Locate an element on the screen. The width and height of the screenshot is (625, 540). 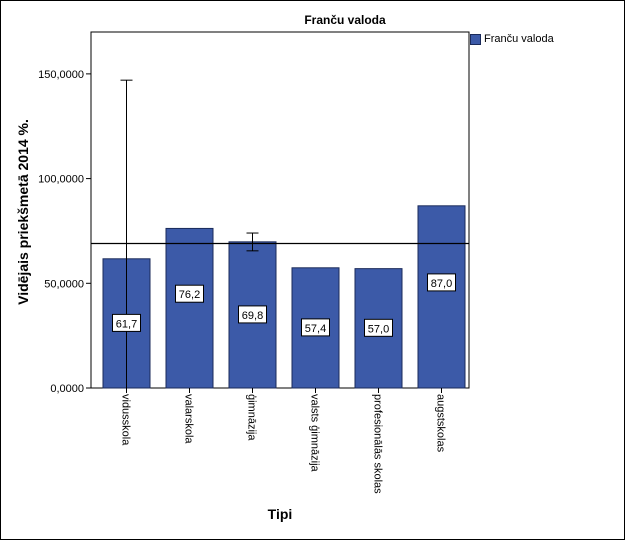
data-label: 87,0 is located at coordinates (441, 284).